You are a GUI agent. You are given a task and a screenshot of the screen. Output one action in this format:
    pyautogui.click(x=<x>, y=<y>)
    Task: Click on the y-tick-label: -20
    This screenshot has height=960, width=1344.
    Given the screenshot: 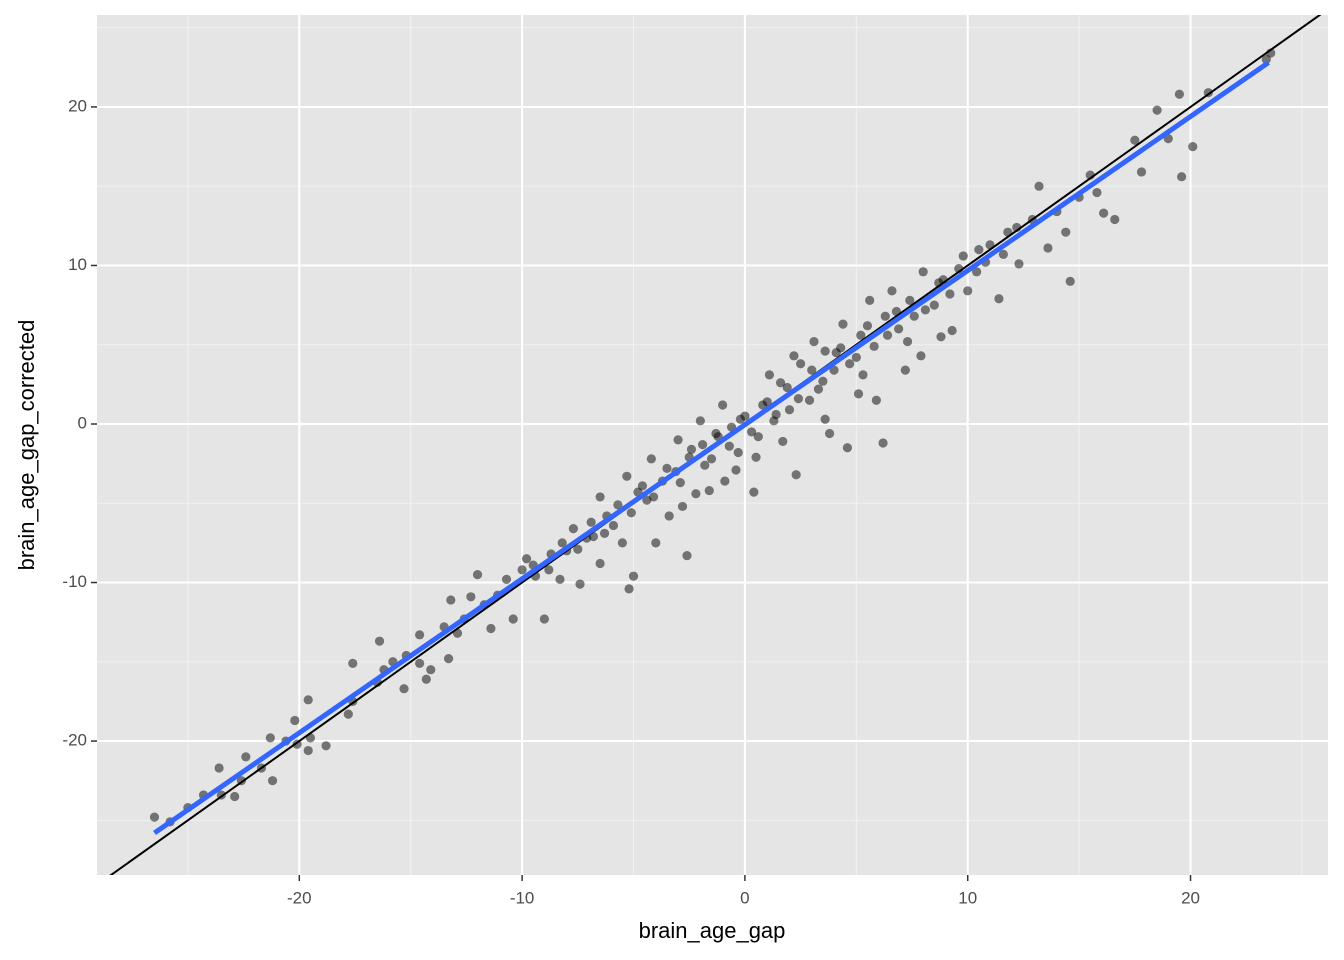 What is the action you would take?
    pyautogui.click(x=74, y=740)
    